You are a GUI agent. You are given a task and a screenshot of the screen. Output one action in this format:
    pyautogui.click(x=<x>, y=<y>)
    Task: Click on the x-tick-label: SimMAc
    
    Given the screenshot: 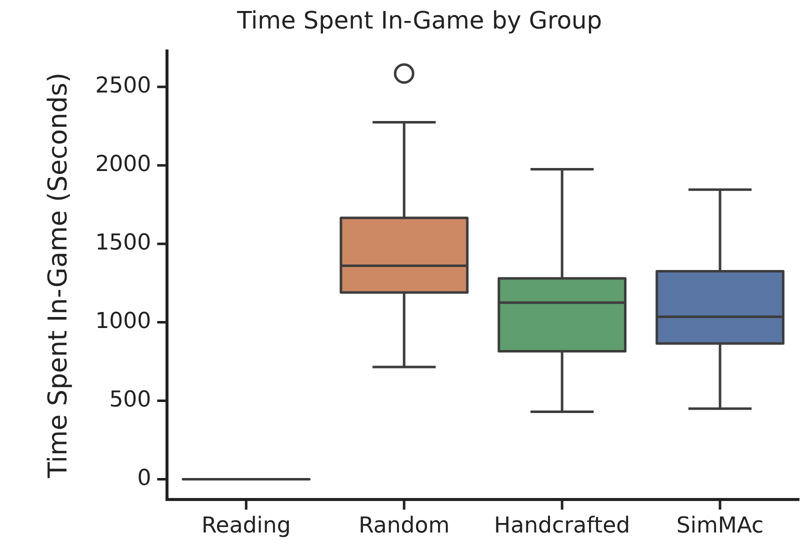 What is the action you would take?
    pyautogui.click(x=720, y=526)
    